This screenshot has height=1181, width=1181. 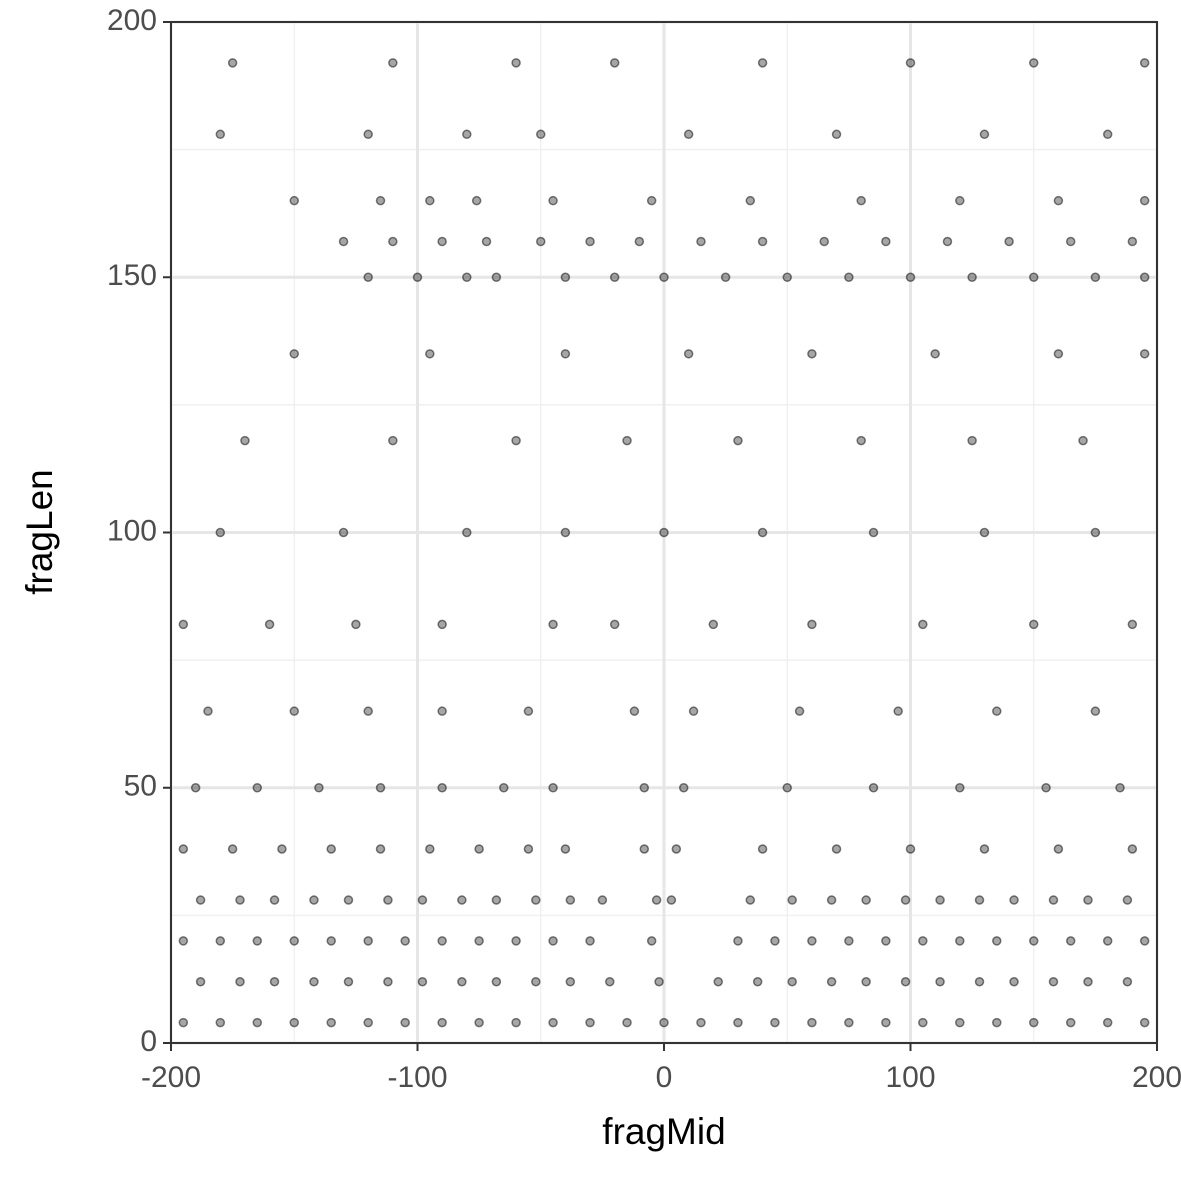 What do you see at coordinates (132, 530) in the screenshot?
I see `y-tick-label: 100` at bounding box center [132, 530].